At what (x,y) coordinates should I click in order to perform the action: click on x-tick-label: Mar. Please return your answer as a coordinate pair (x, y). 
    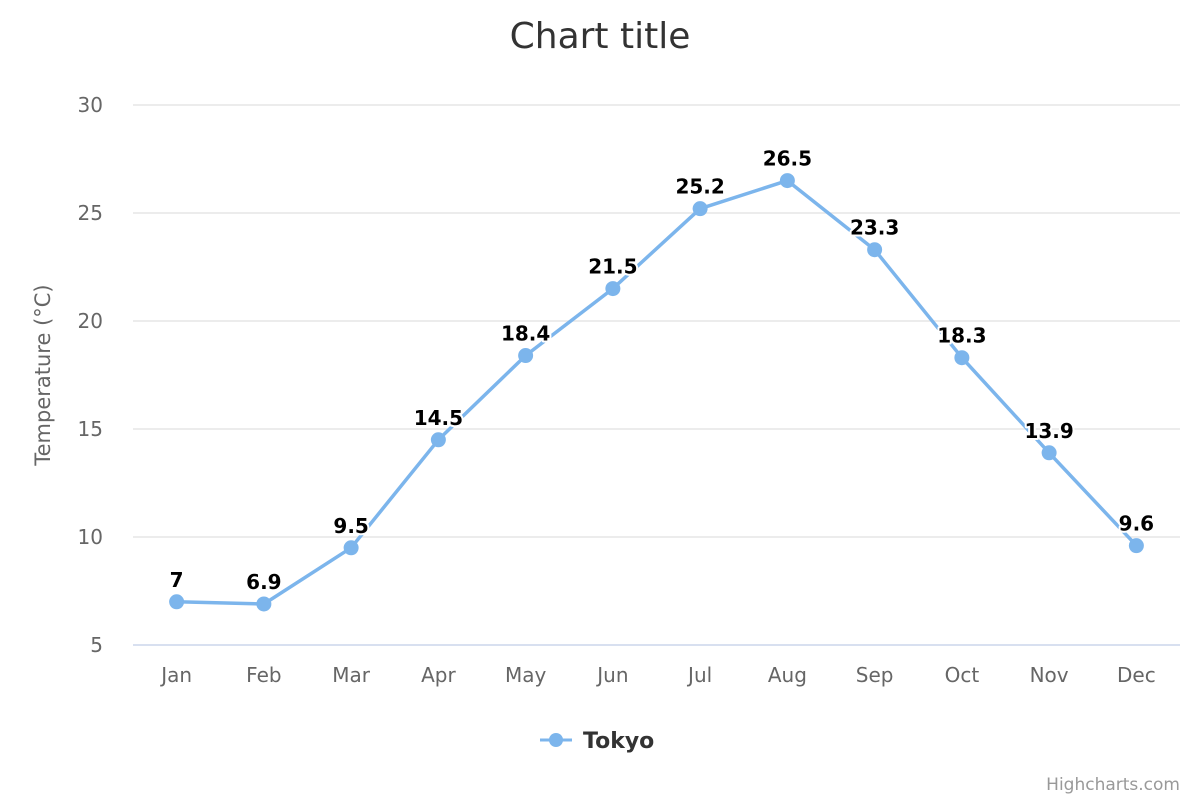
    Looking at the image, I should click on (351, 675).